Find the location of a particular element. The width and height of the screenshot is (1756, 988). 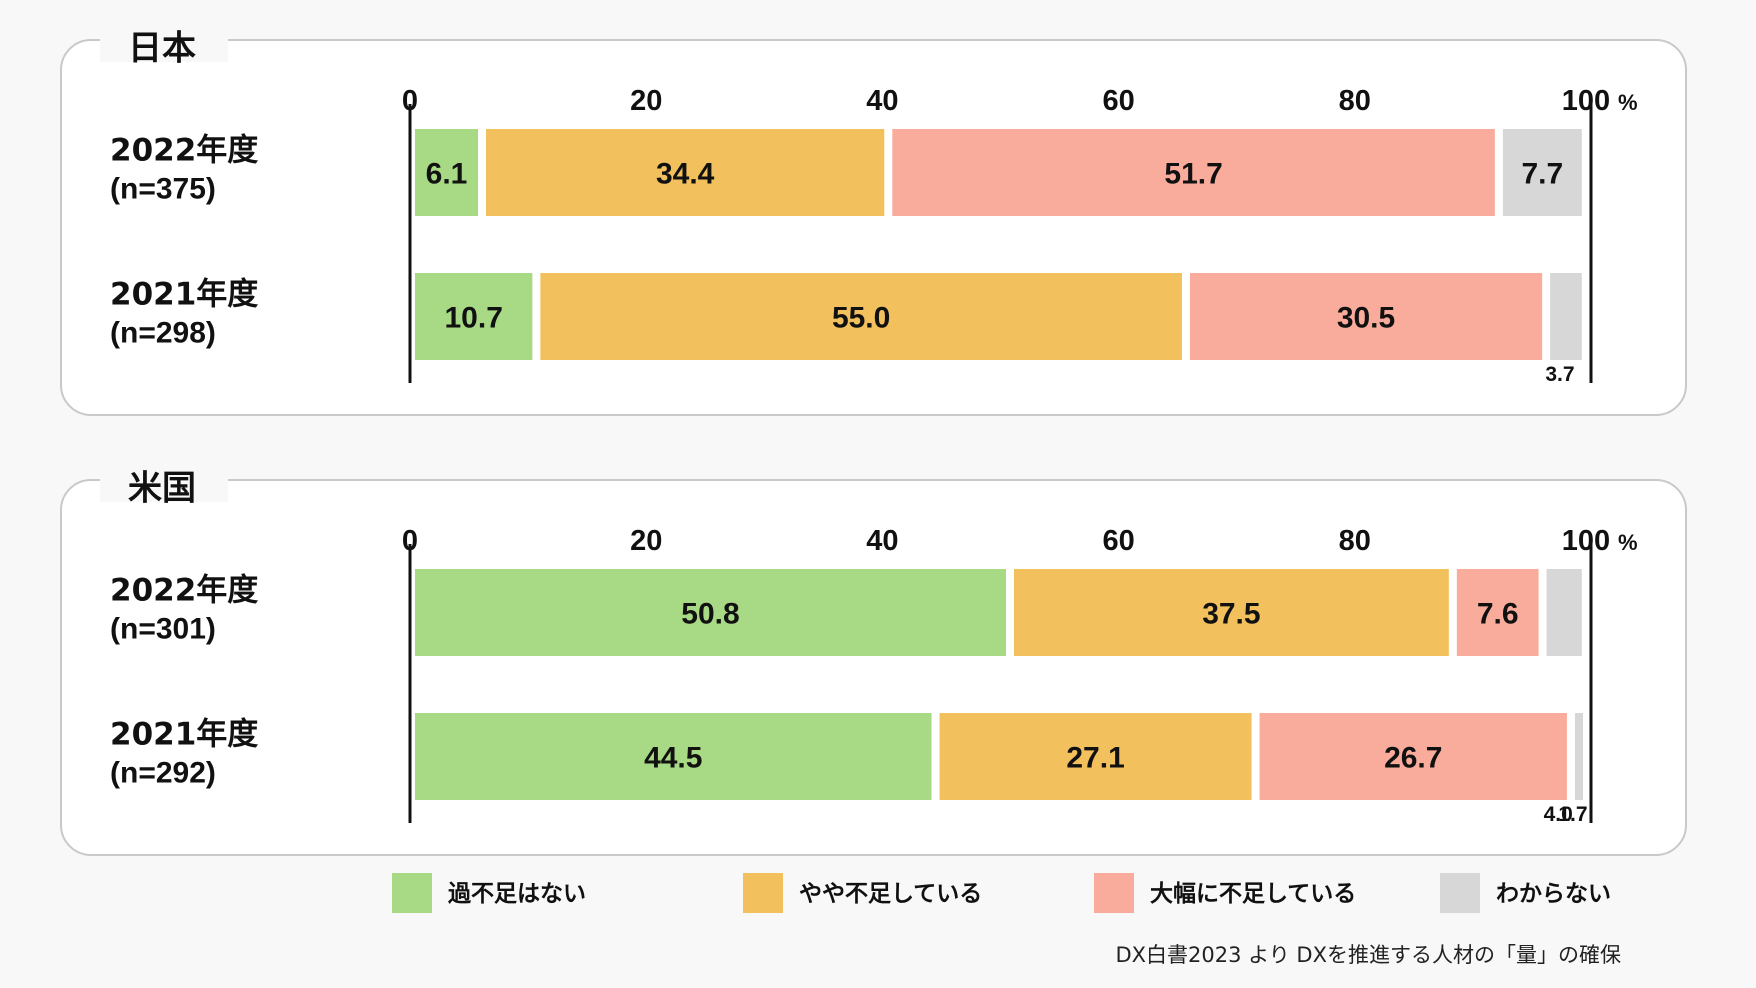

data-label: 6.1 is located at coordinates (447, 174).